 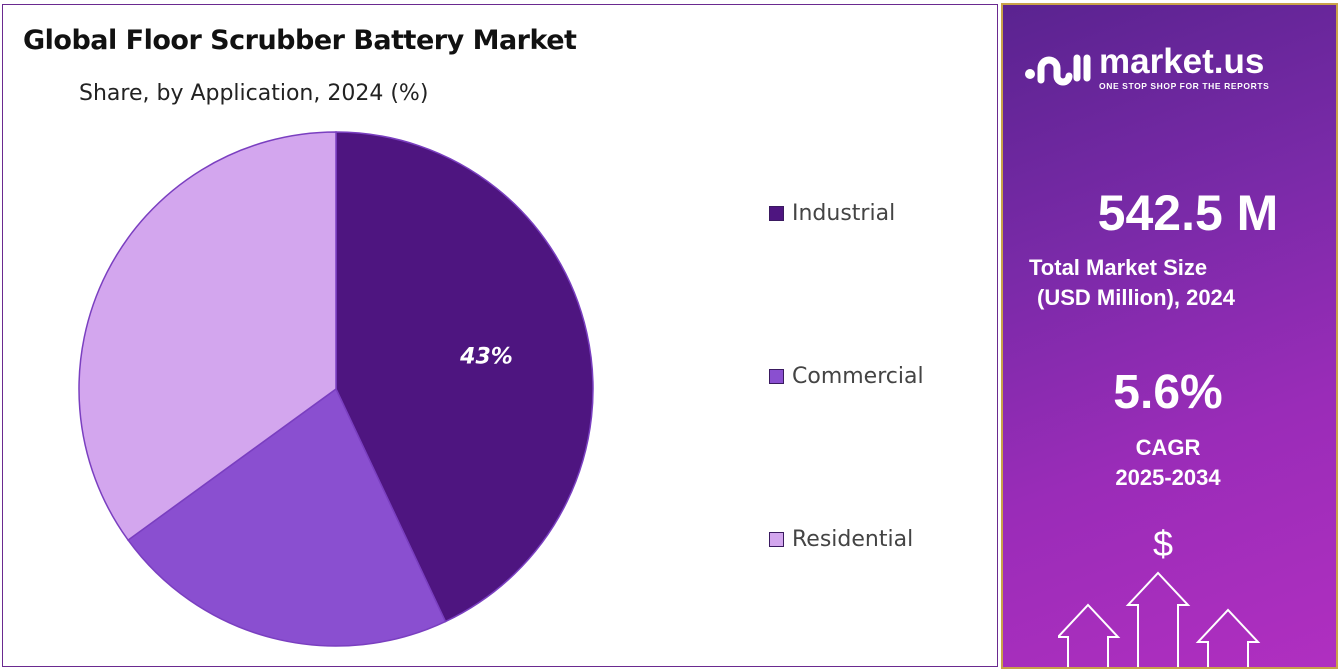 I want to click on data-label: 43%, so click(x=486, y=356).